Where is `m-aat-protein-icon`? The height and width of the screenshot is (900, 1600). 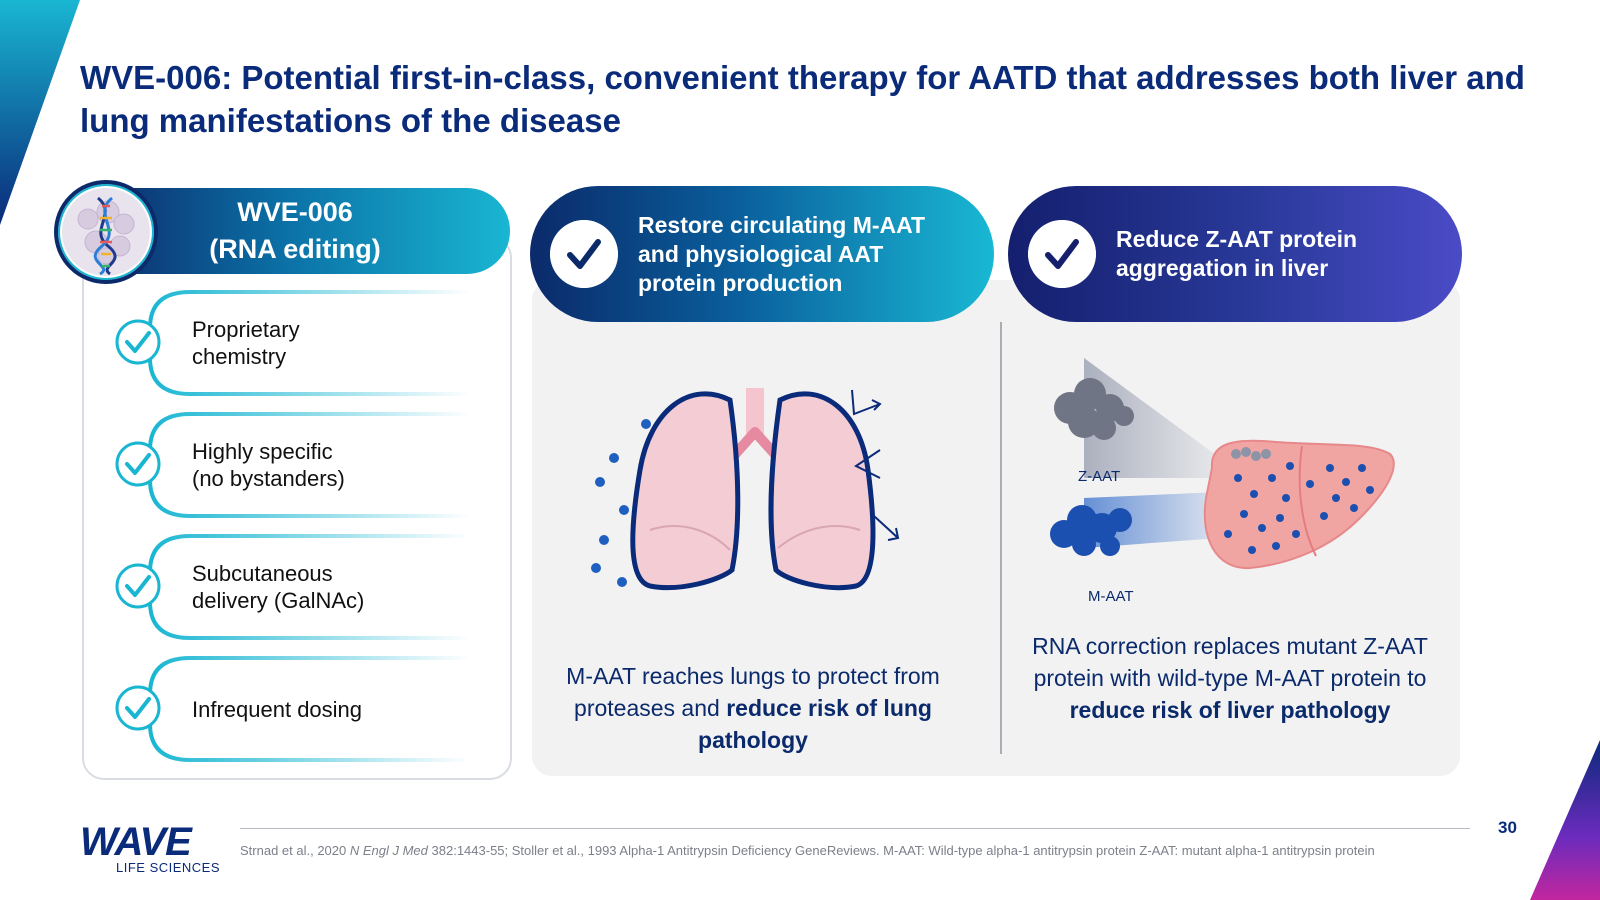
m-aat-protein-icon is located at coordinates (1091, 530).